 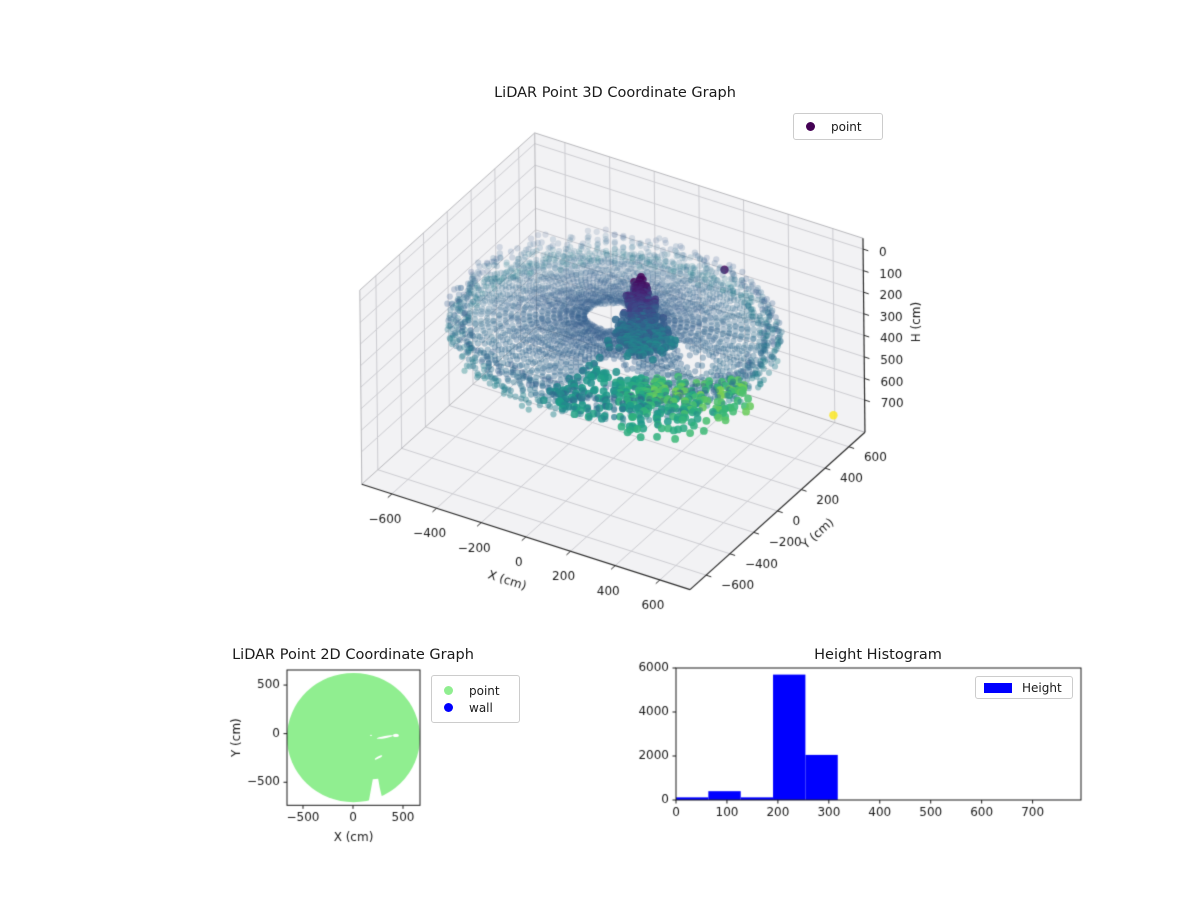 I want to click on plot2d-legend: point wall, so click(x=475, y=699).